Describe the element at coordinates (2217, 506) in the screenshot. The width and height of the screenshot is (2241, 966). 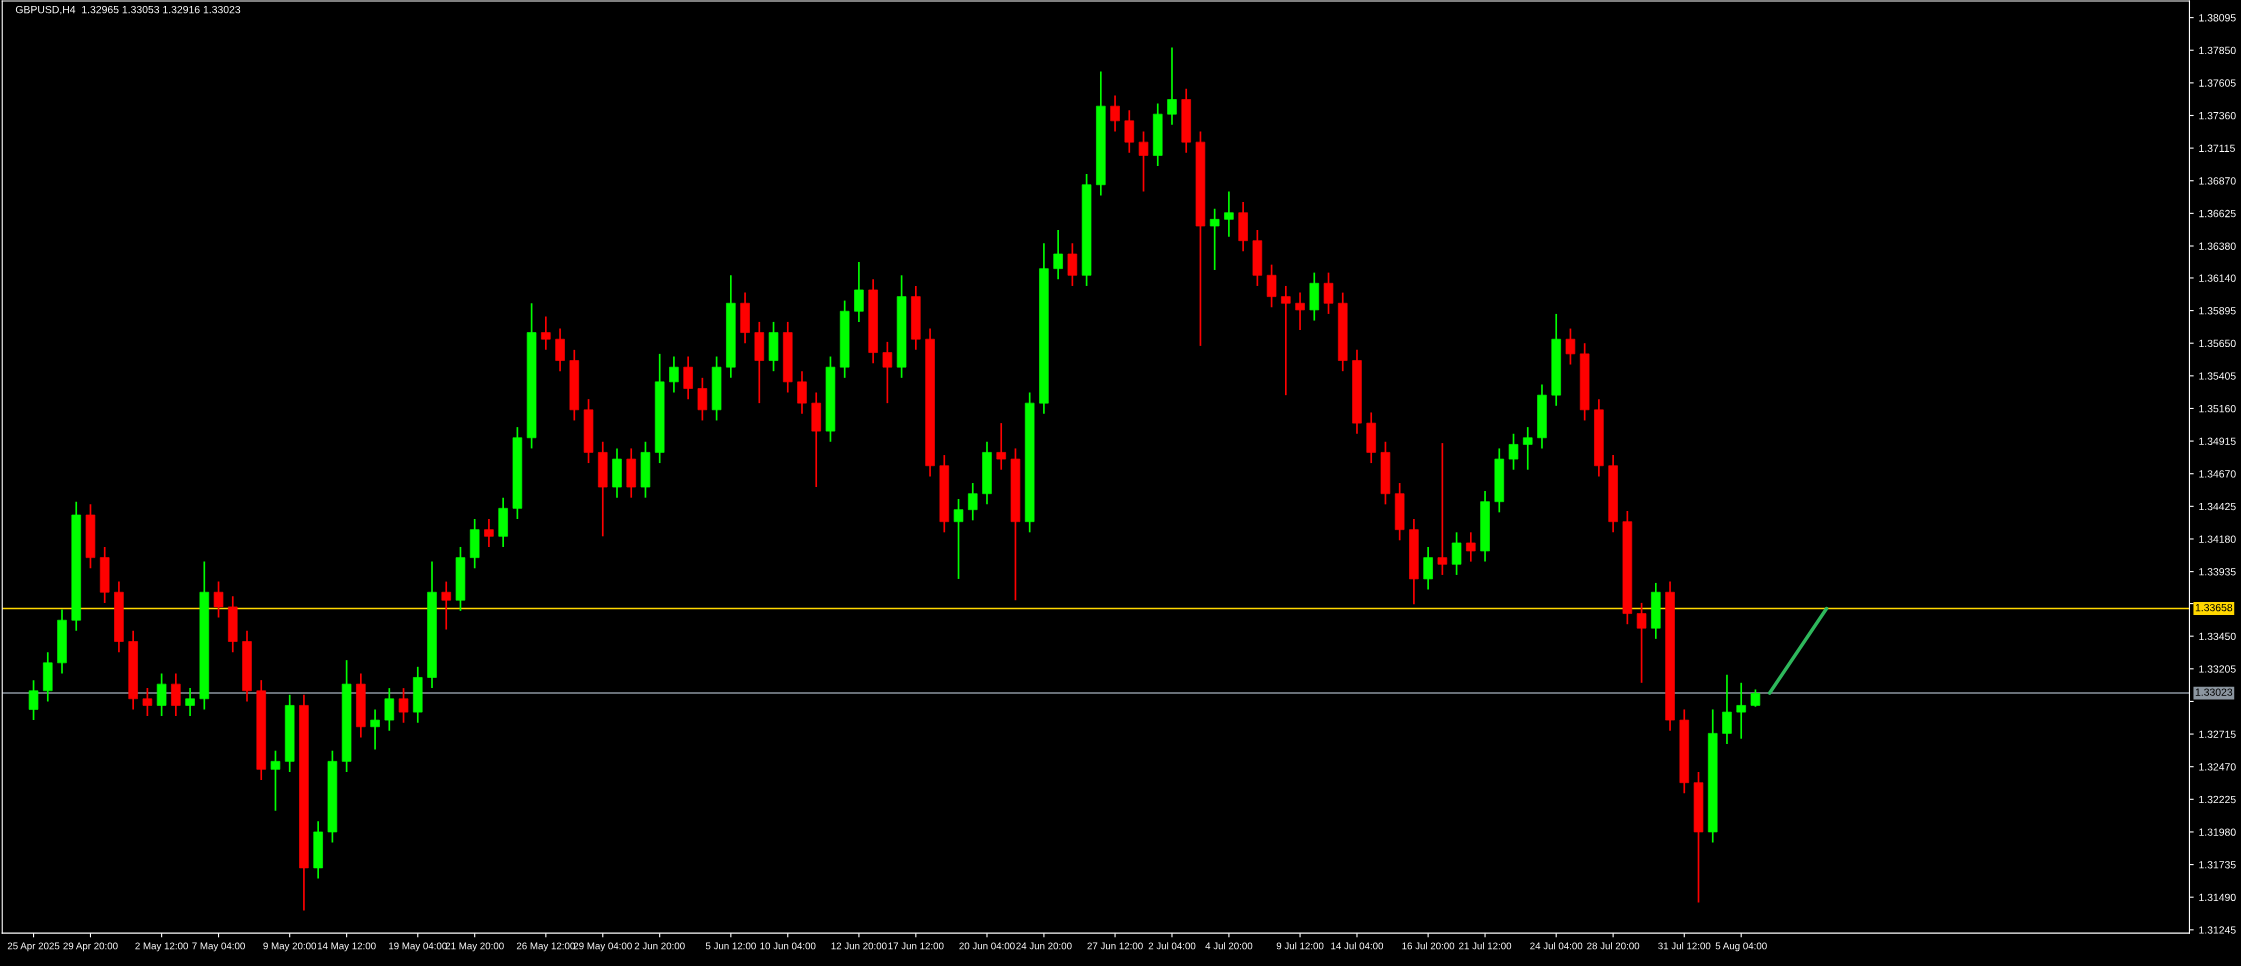
I see `y-tick-label: 1.34425` at that location.